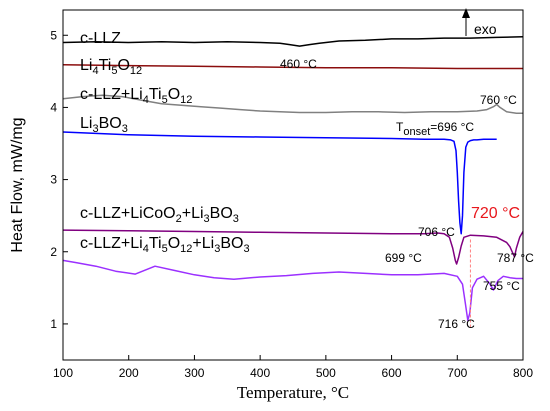  I want to click on series-label-4: c-LLZ+LiCoO2+Li3BO3, so click(159, 215).